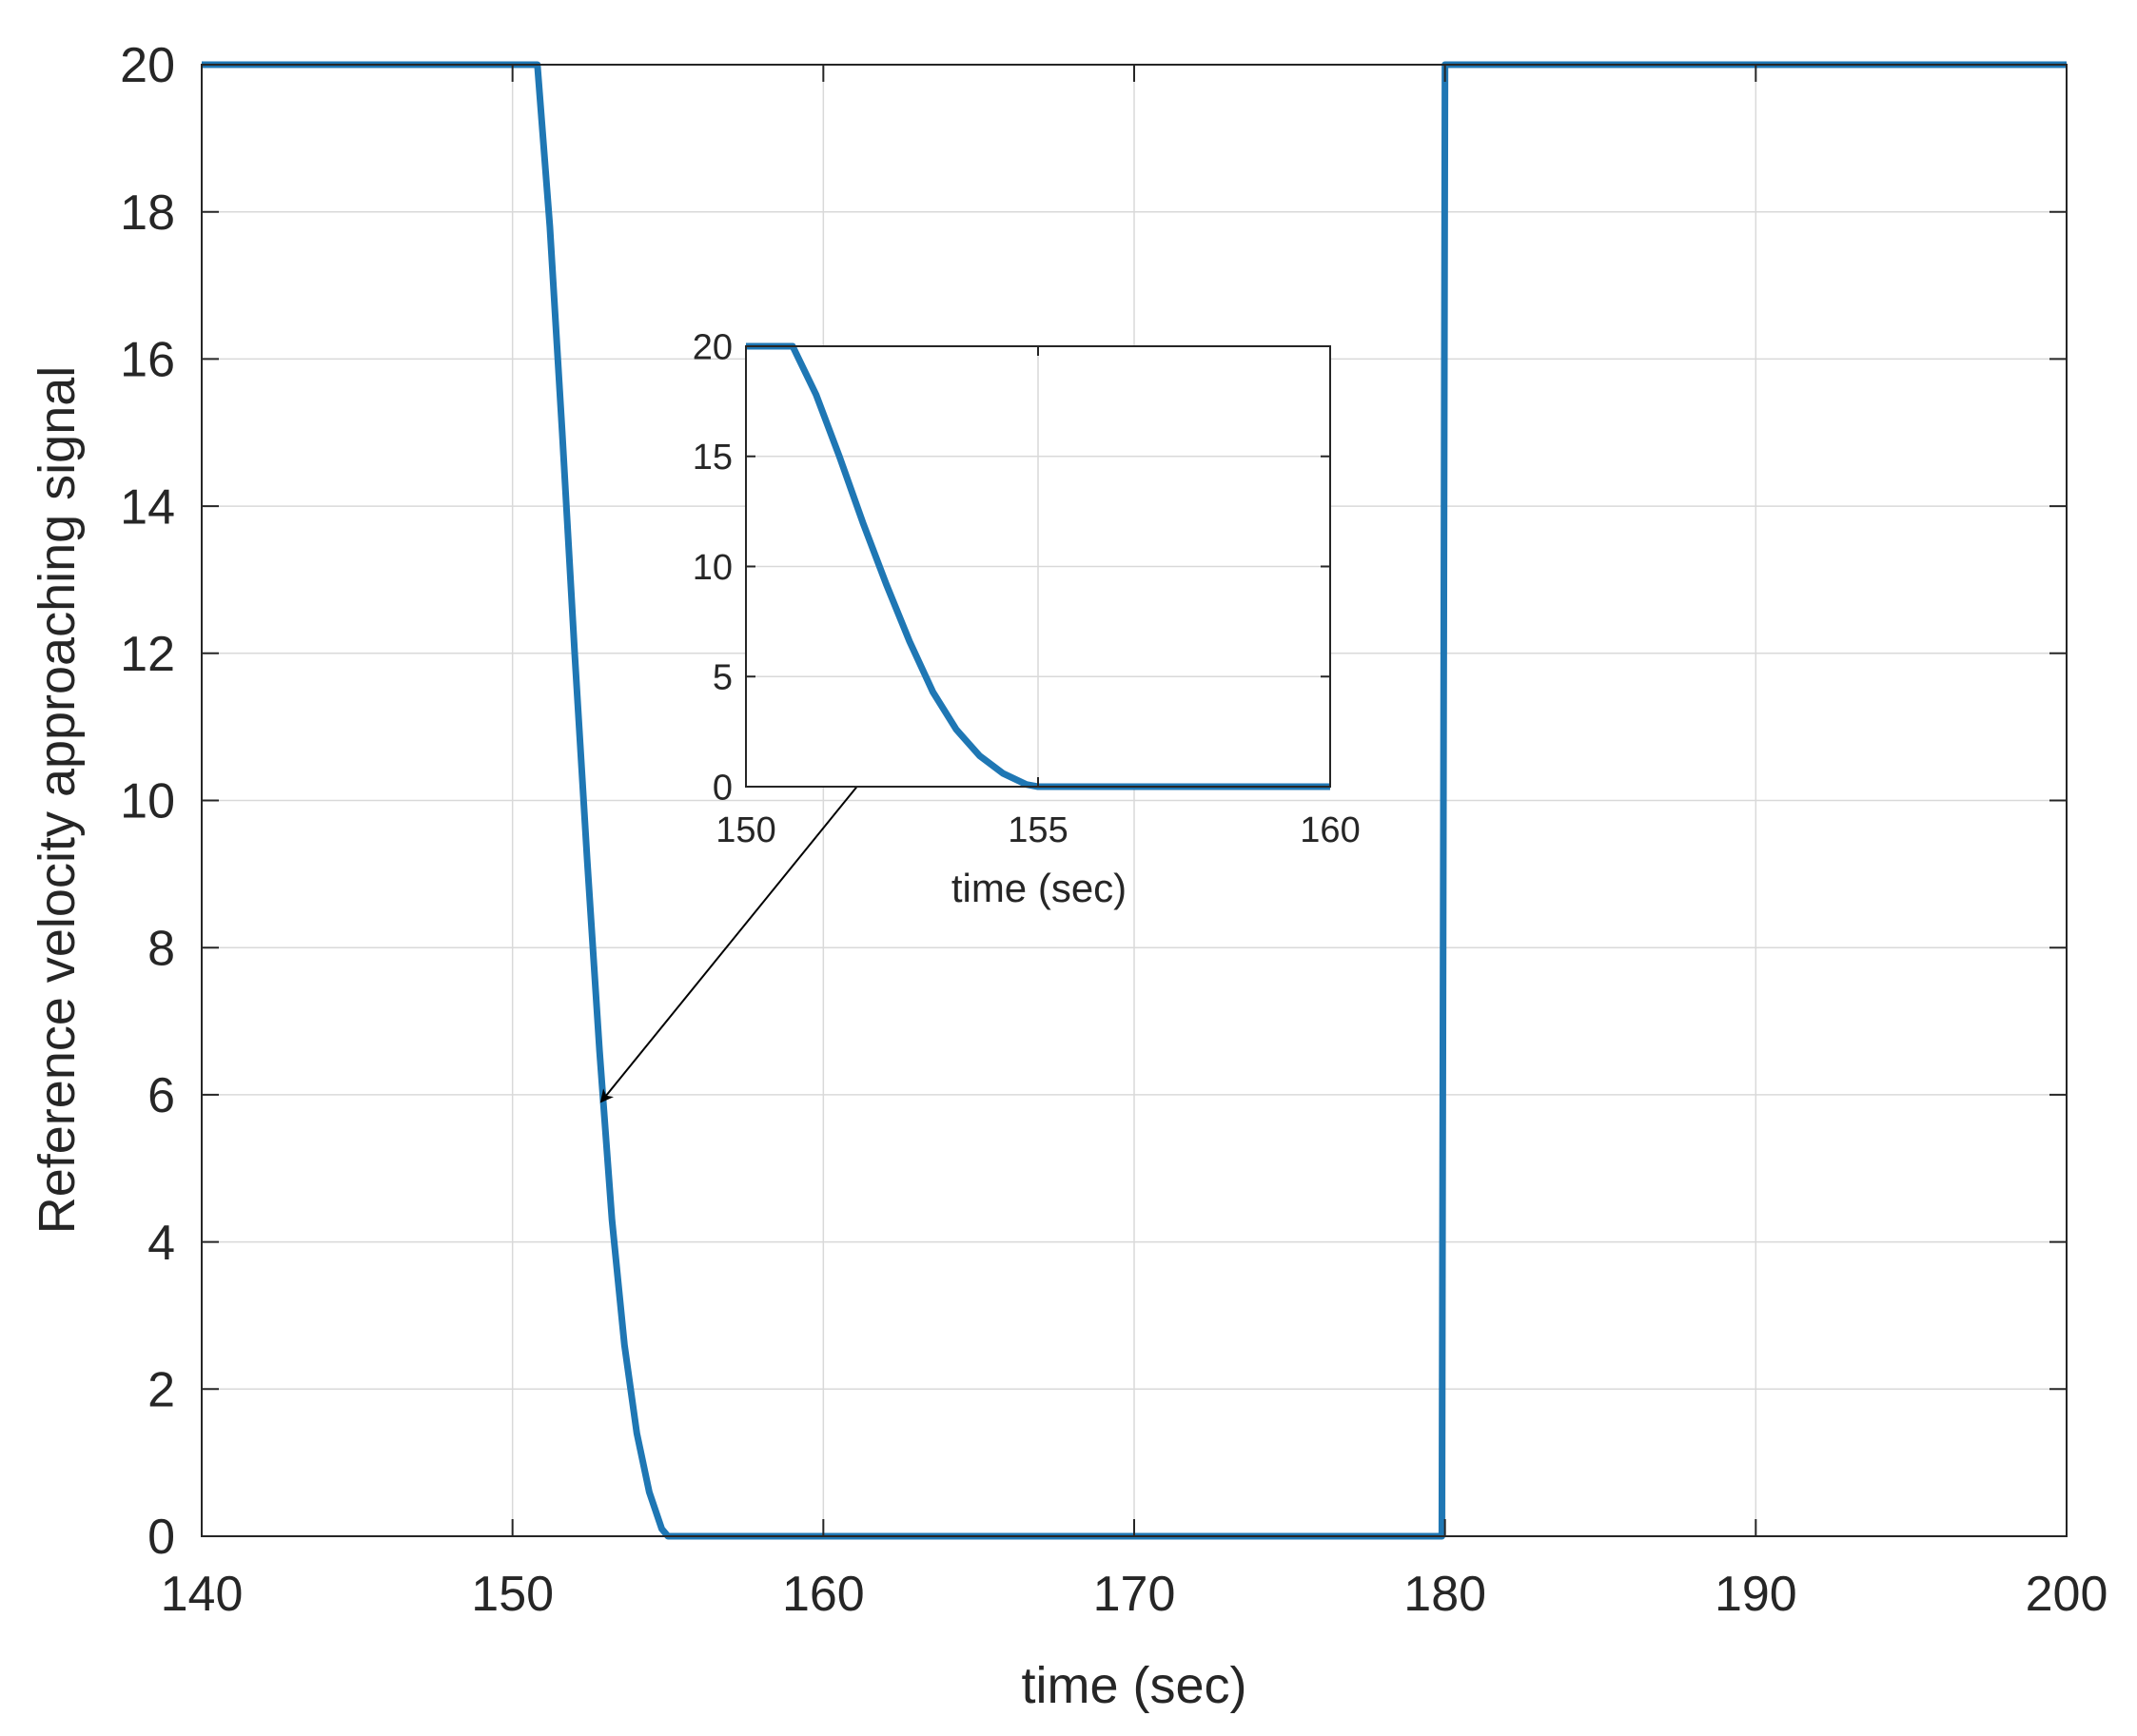 This screenshot has width=2137, height=1736. Describe the element at coordinates (745, 830) in the screenshot. I see `inset-x-tick-label: 150` at that location.